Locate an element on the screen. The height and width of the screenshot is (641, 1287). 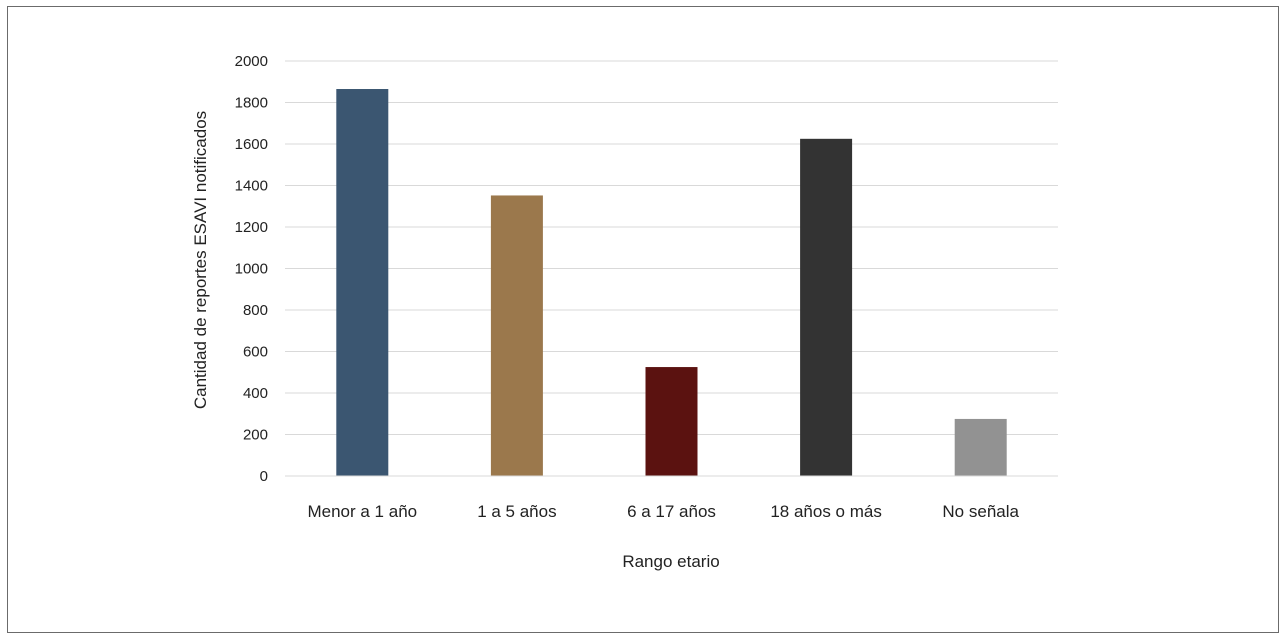
y-tick-label: 1000 is located at coordinates (251, 269).